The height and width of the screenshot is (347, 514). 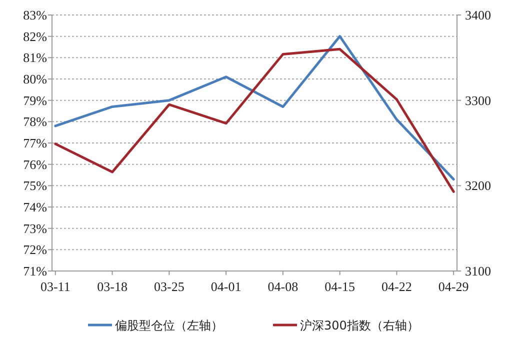 I want to click on x-tick-label: 03-25, so click(x=169, y=286).